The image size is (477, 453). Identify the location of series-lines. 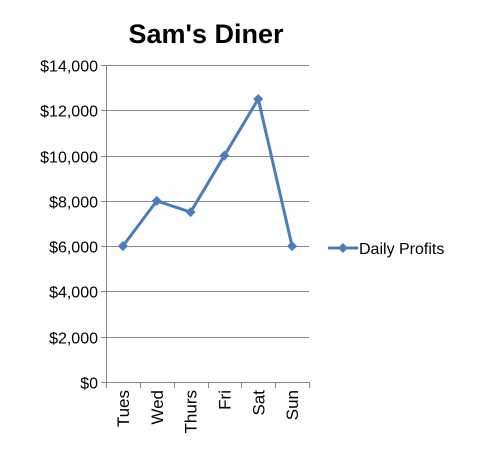
(207, 172).